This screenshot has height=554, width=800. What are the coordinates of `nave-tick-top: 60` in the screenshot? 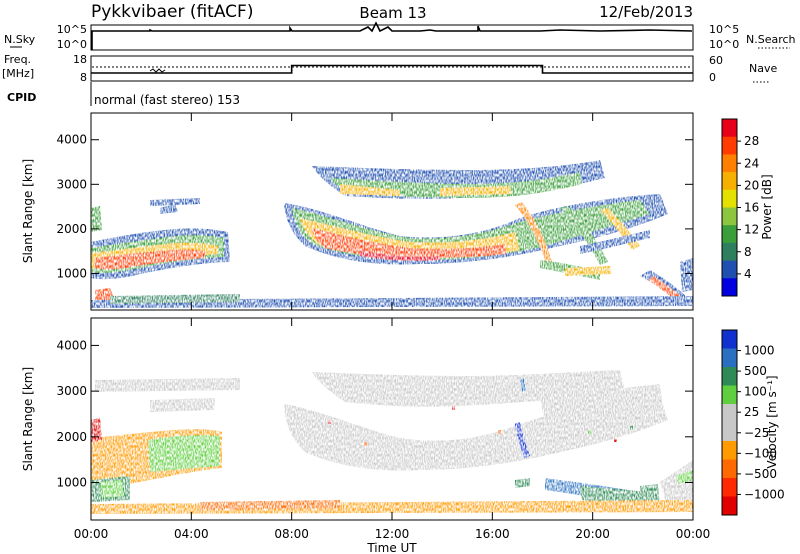 It's located at (716, 60).